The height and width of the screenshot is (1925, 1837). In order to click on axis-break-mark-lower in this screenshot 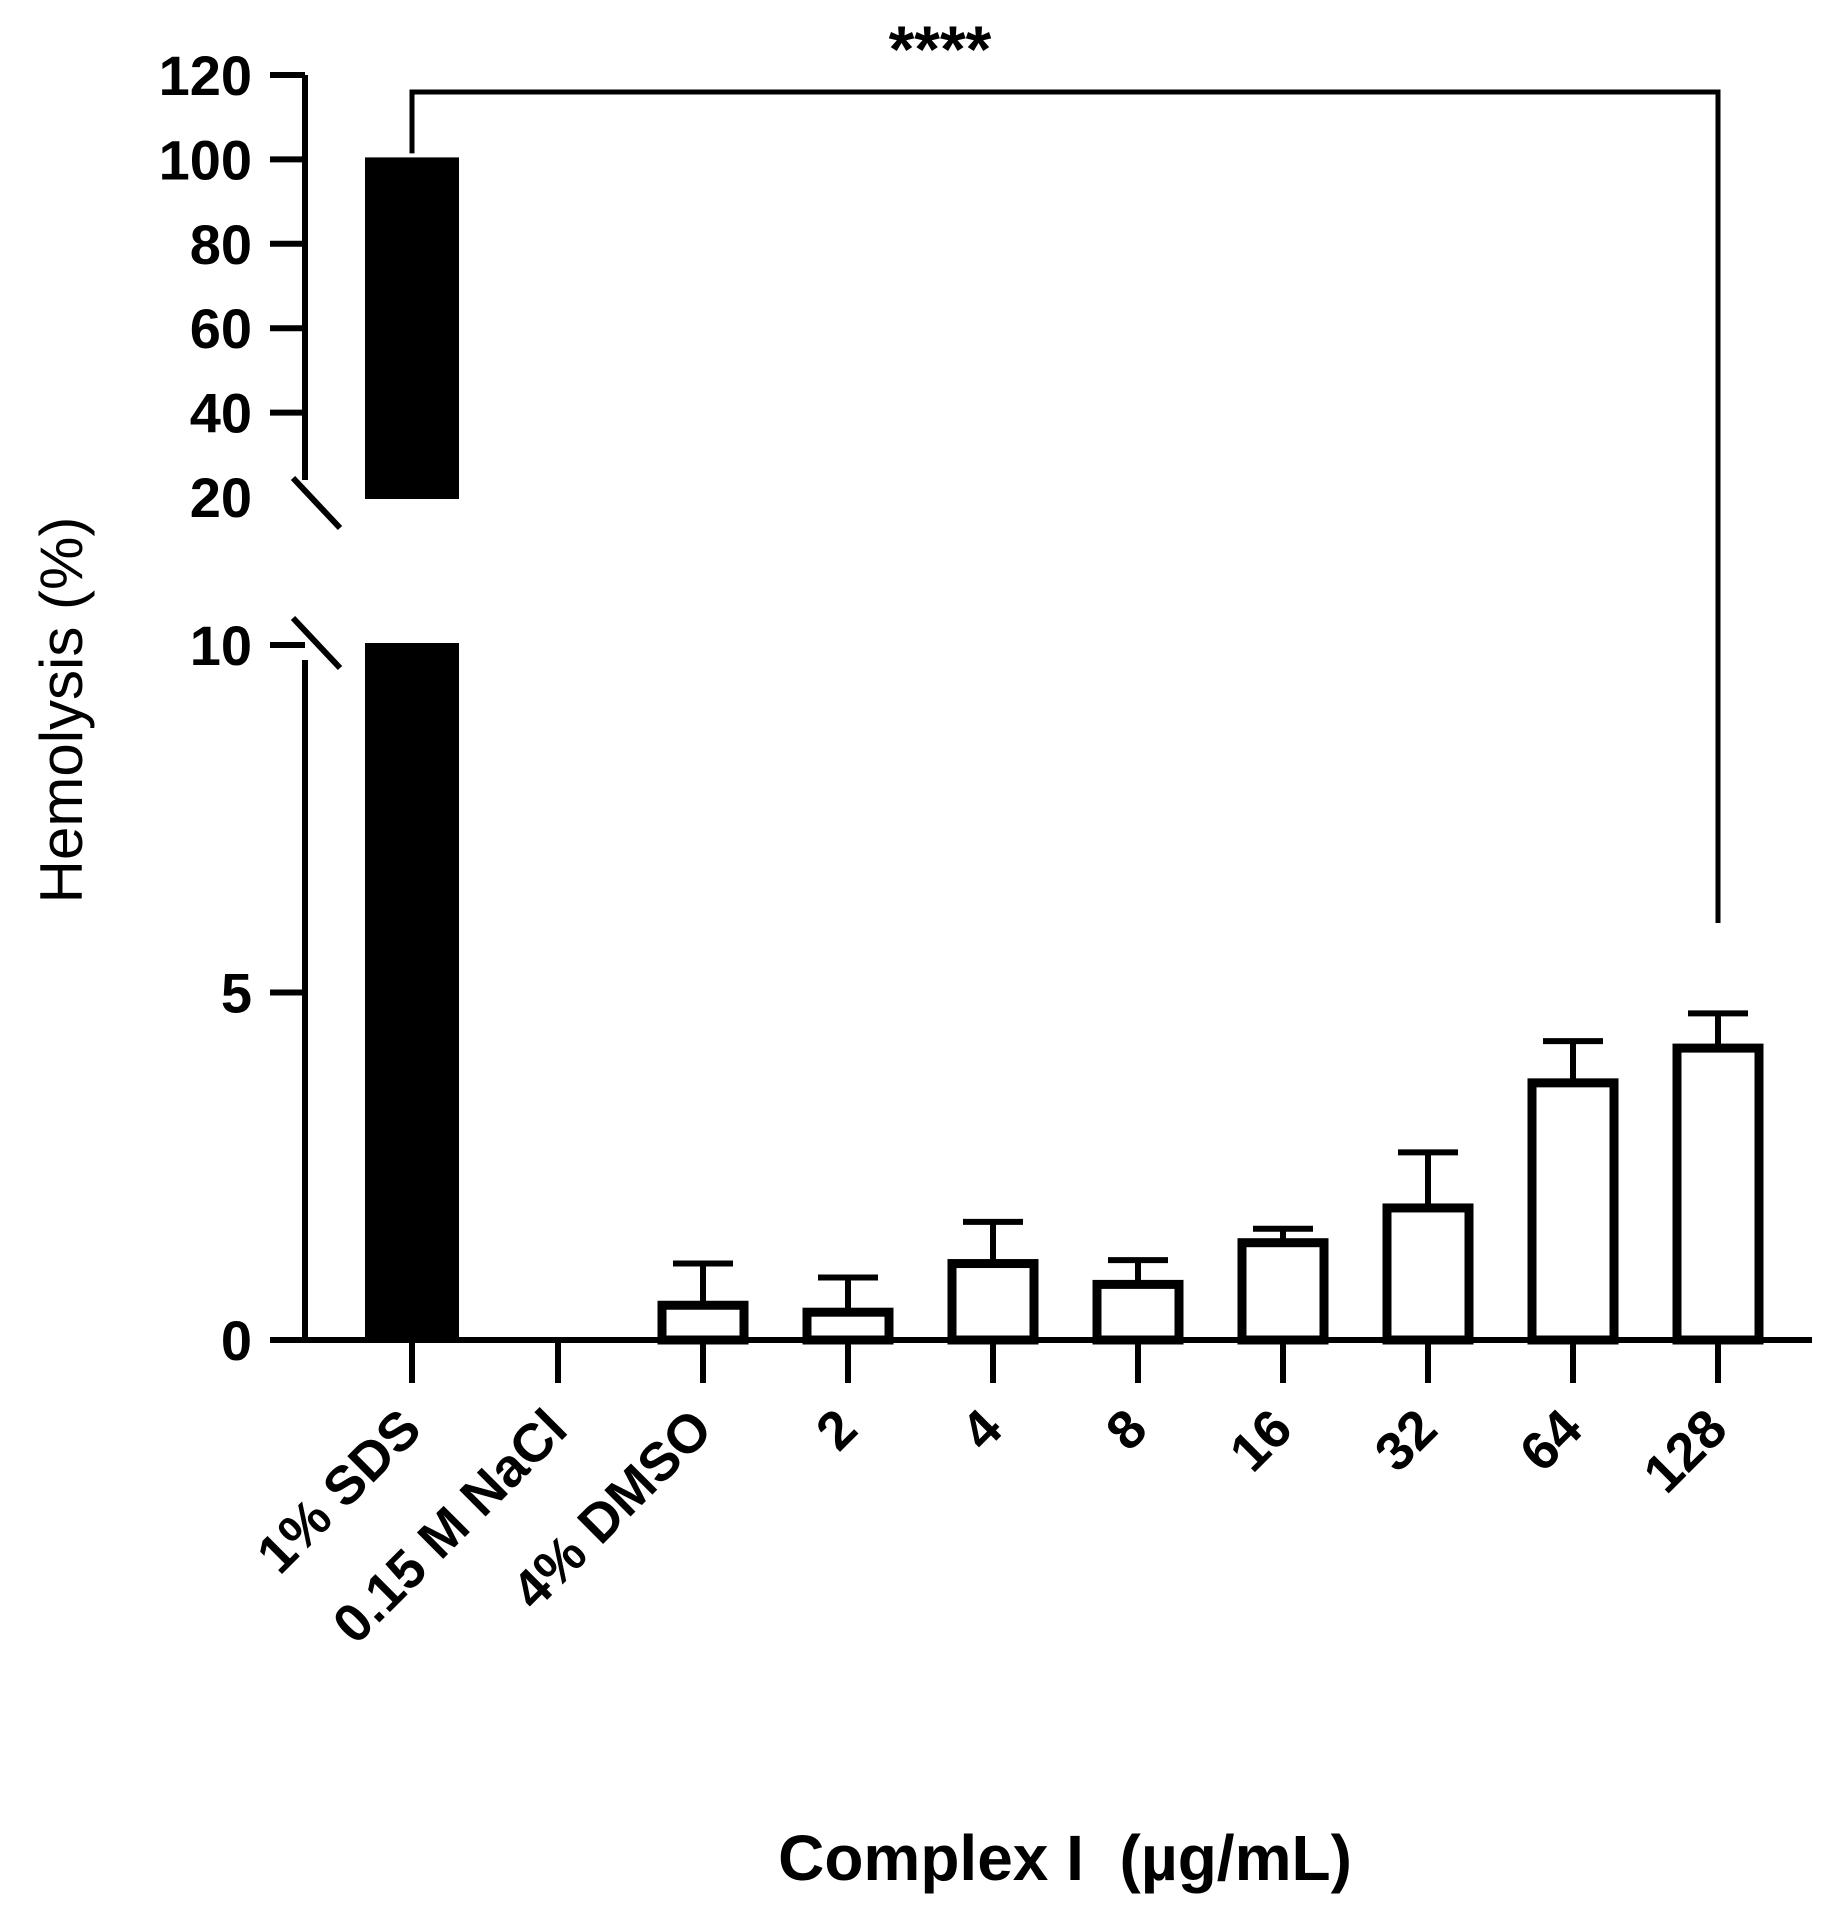, I will do `click(316, 643)`.